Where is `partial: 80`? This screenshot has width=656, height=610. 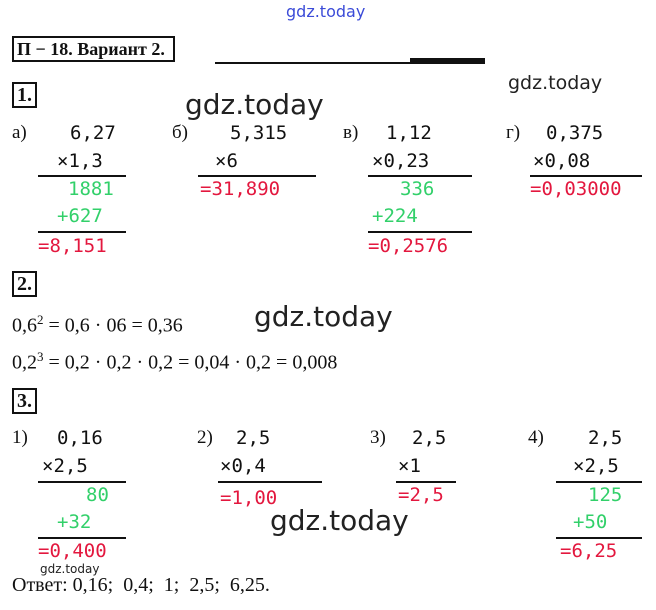
partial: 80 is located at coordinates (97, 495).